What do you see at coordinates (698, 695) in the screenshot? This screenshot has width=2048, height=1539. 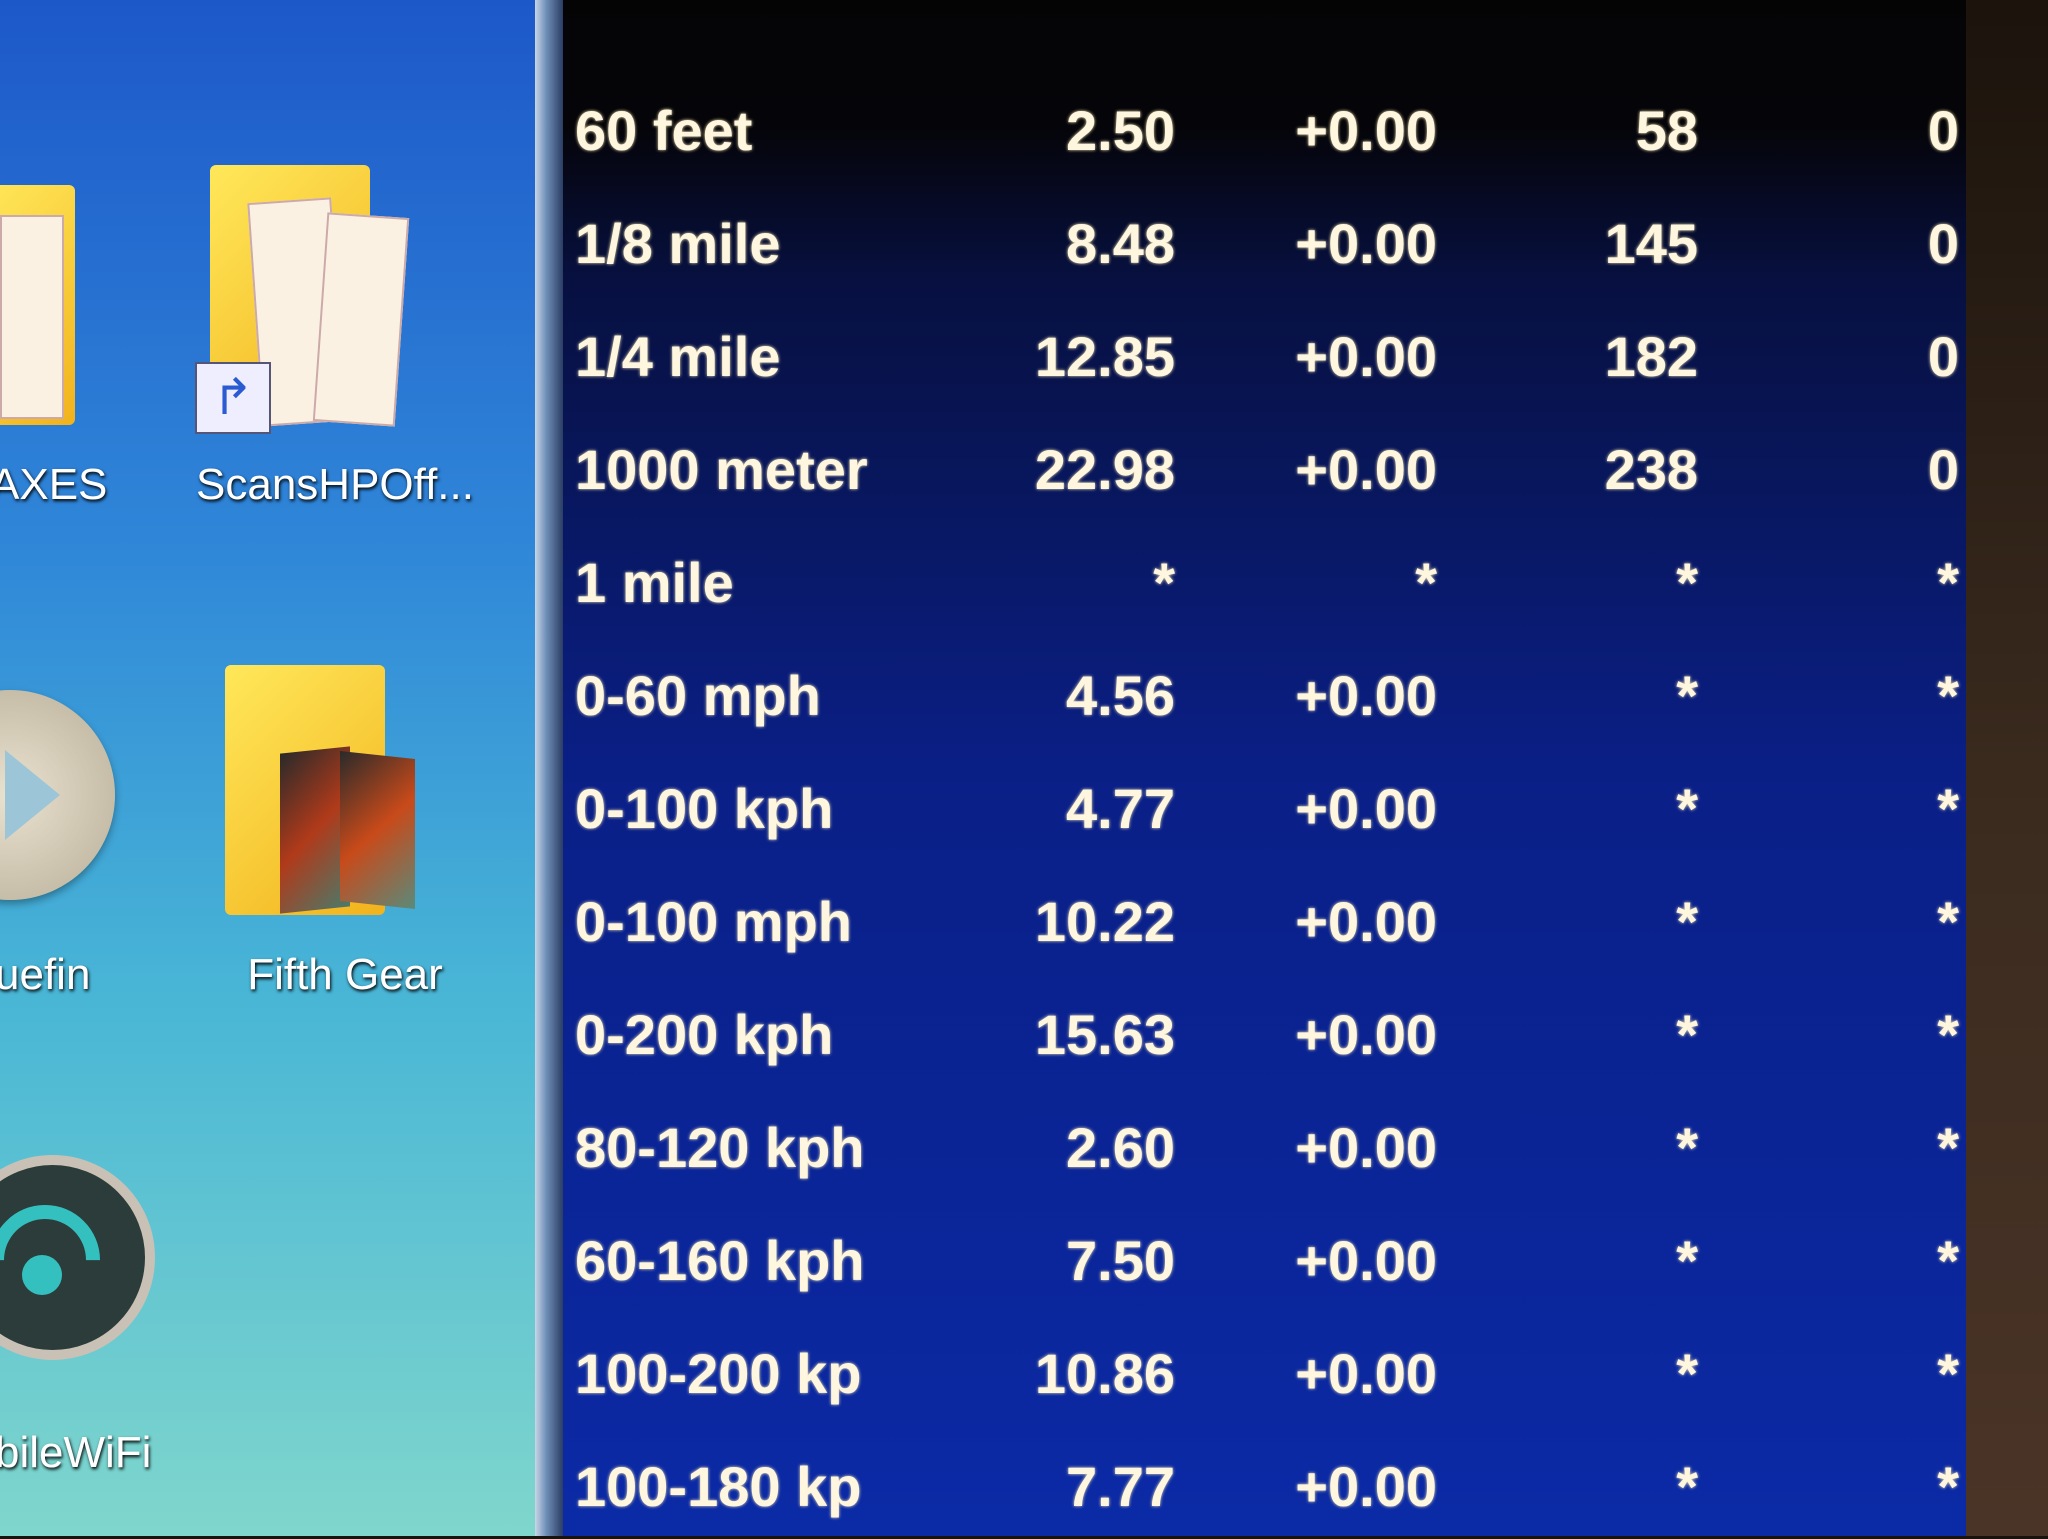 I see `row-label: 0-60 mph` at bounding box center [698, 695].